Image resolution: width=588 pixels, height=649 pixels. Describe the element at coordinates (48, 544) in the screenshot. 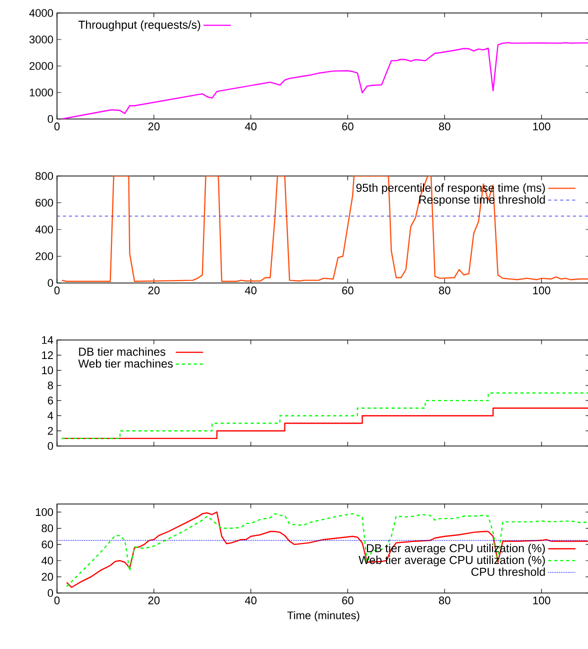

I see `y-tick-label: 60` at that location.